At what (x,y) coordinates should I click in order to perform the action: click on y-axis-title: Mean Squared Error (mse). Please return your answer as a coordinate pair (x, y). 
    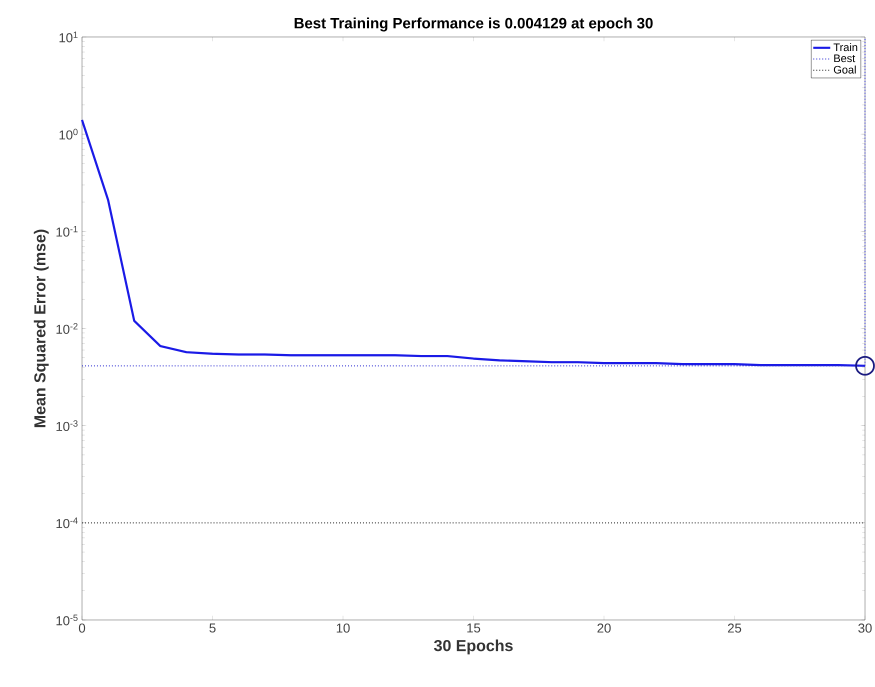
    Looking at the image, I should click on (41, 329).